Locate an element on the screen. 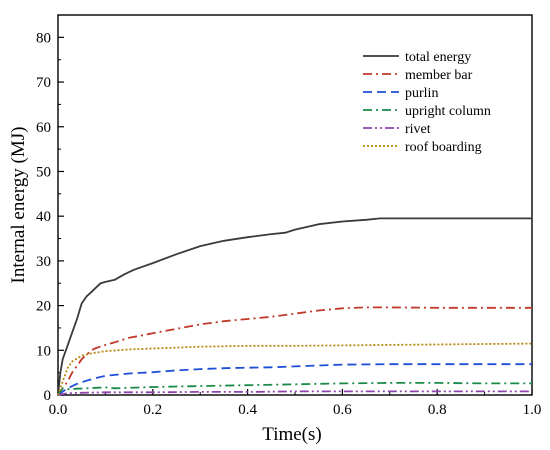 Image resolution: width=550 pixels, height=450 pixels. series-line-rivet is located at coordinates (294, 393).